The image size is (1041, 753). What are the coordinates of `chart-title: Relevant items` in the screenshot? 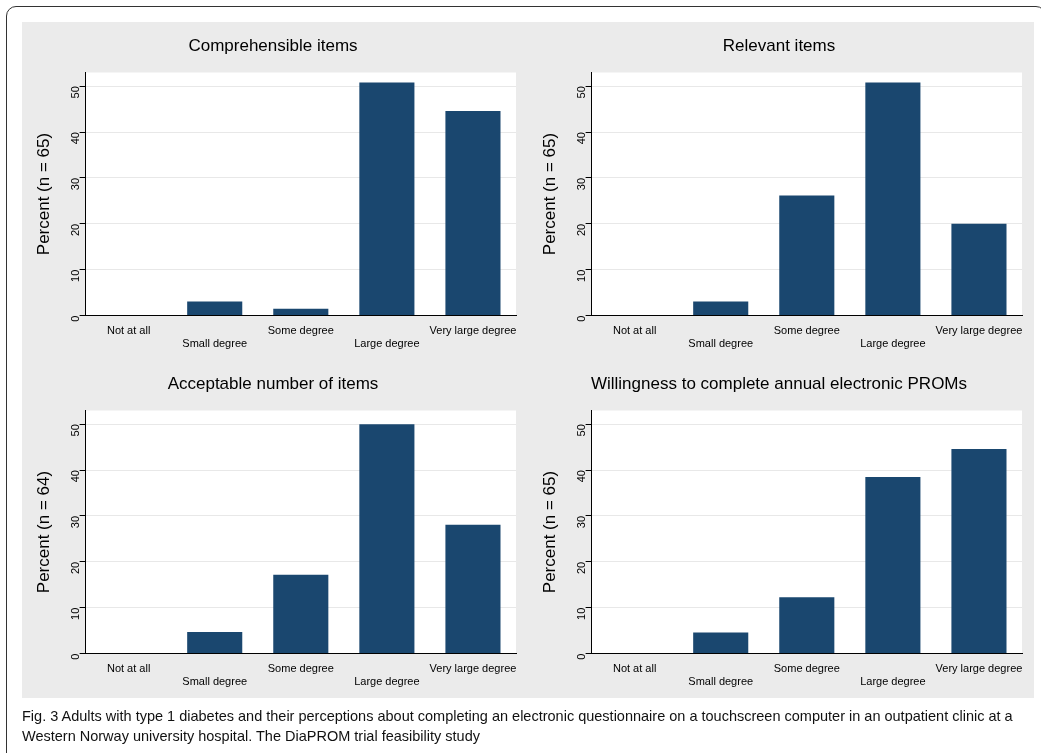 It's located at (779, 45).